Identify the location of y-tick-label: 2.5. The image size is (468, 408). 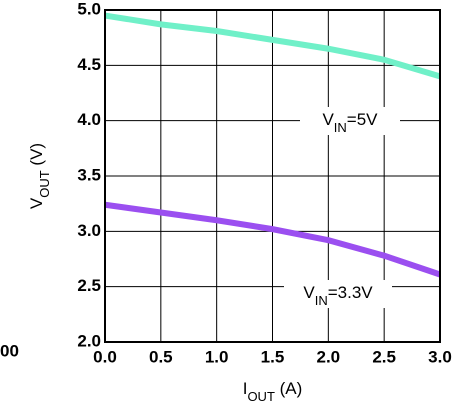
(89, 285).